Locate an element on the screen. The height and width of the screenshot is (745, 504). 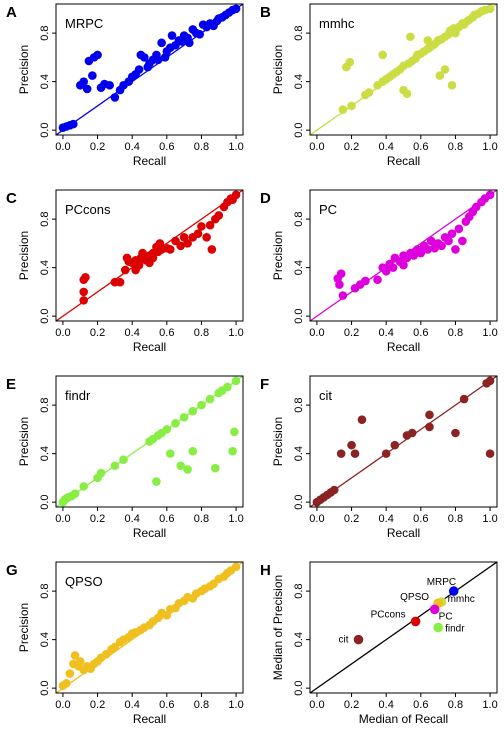
point-label-mmhc: mmhc is located at coordinates (461, 599).